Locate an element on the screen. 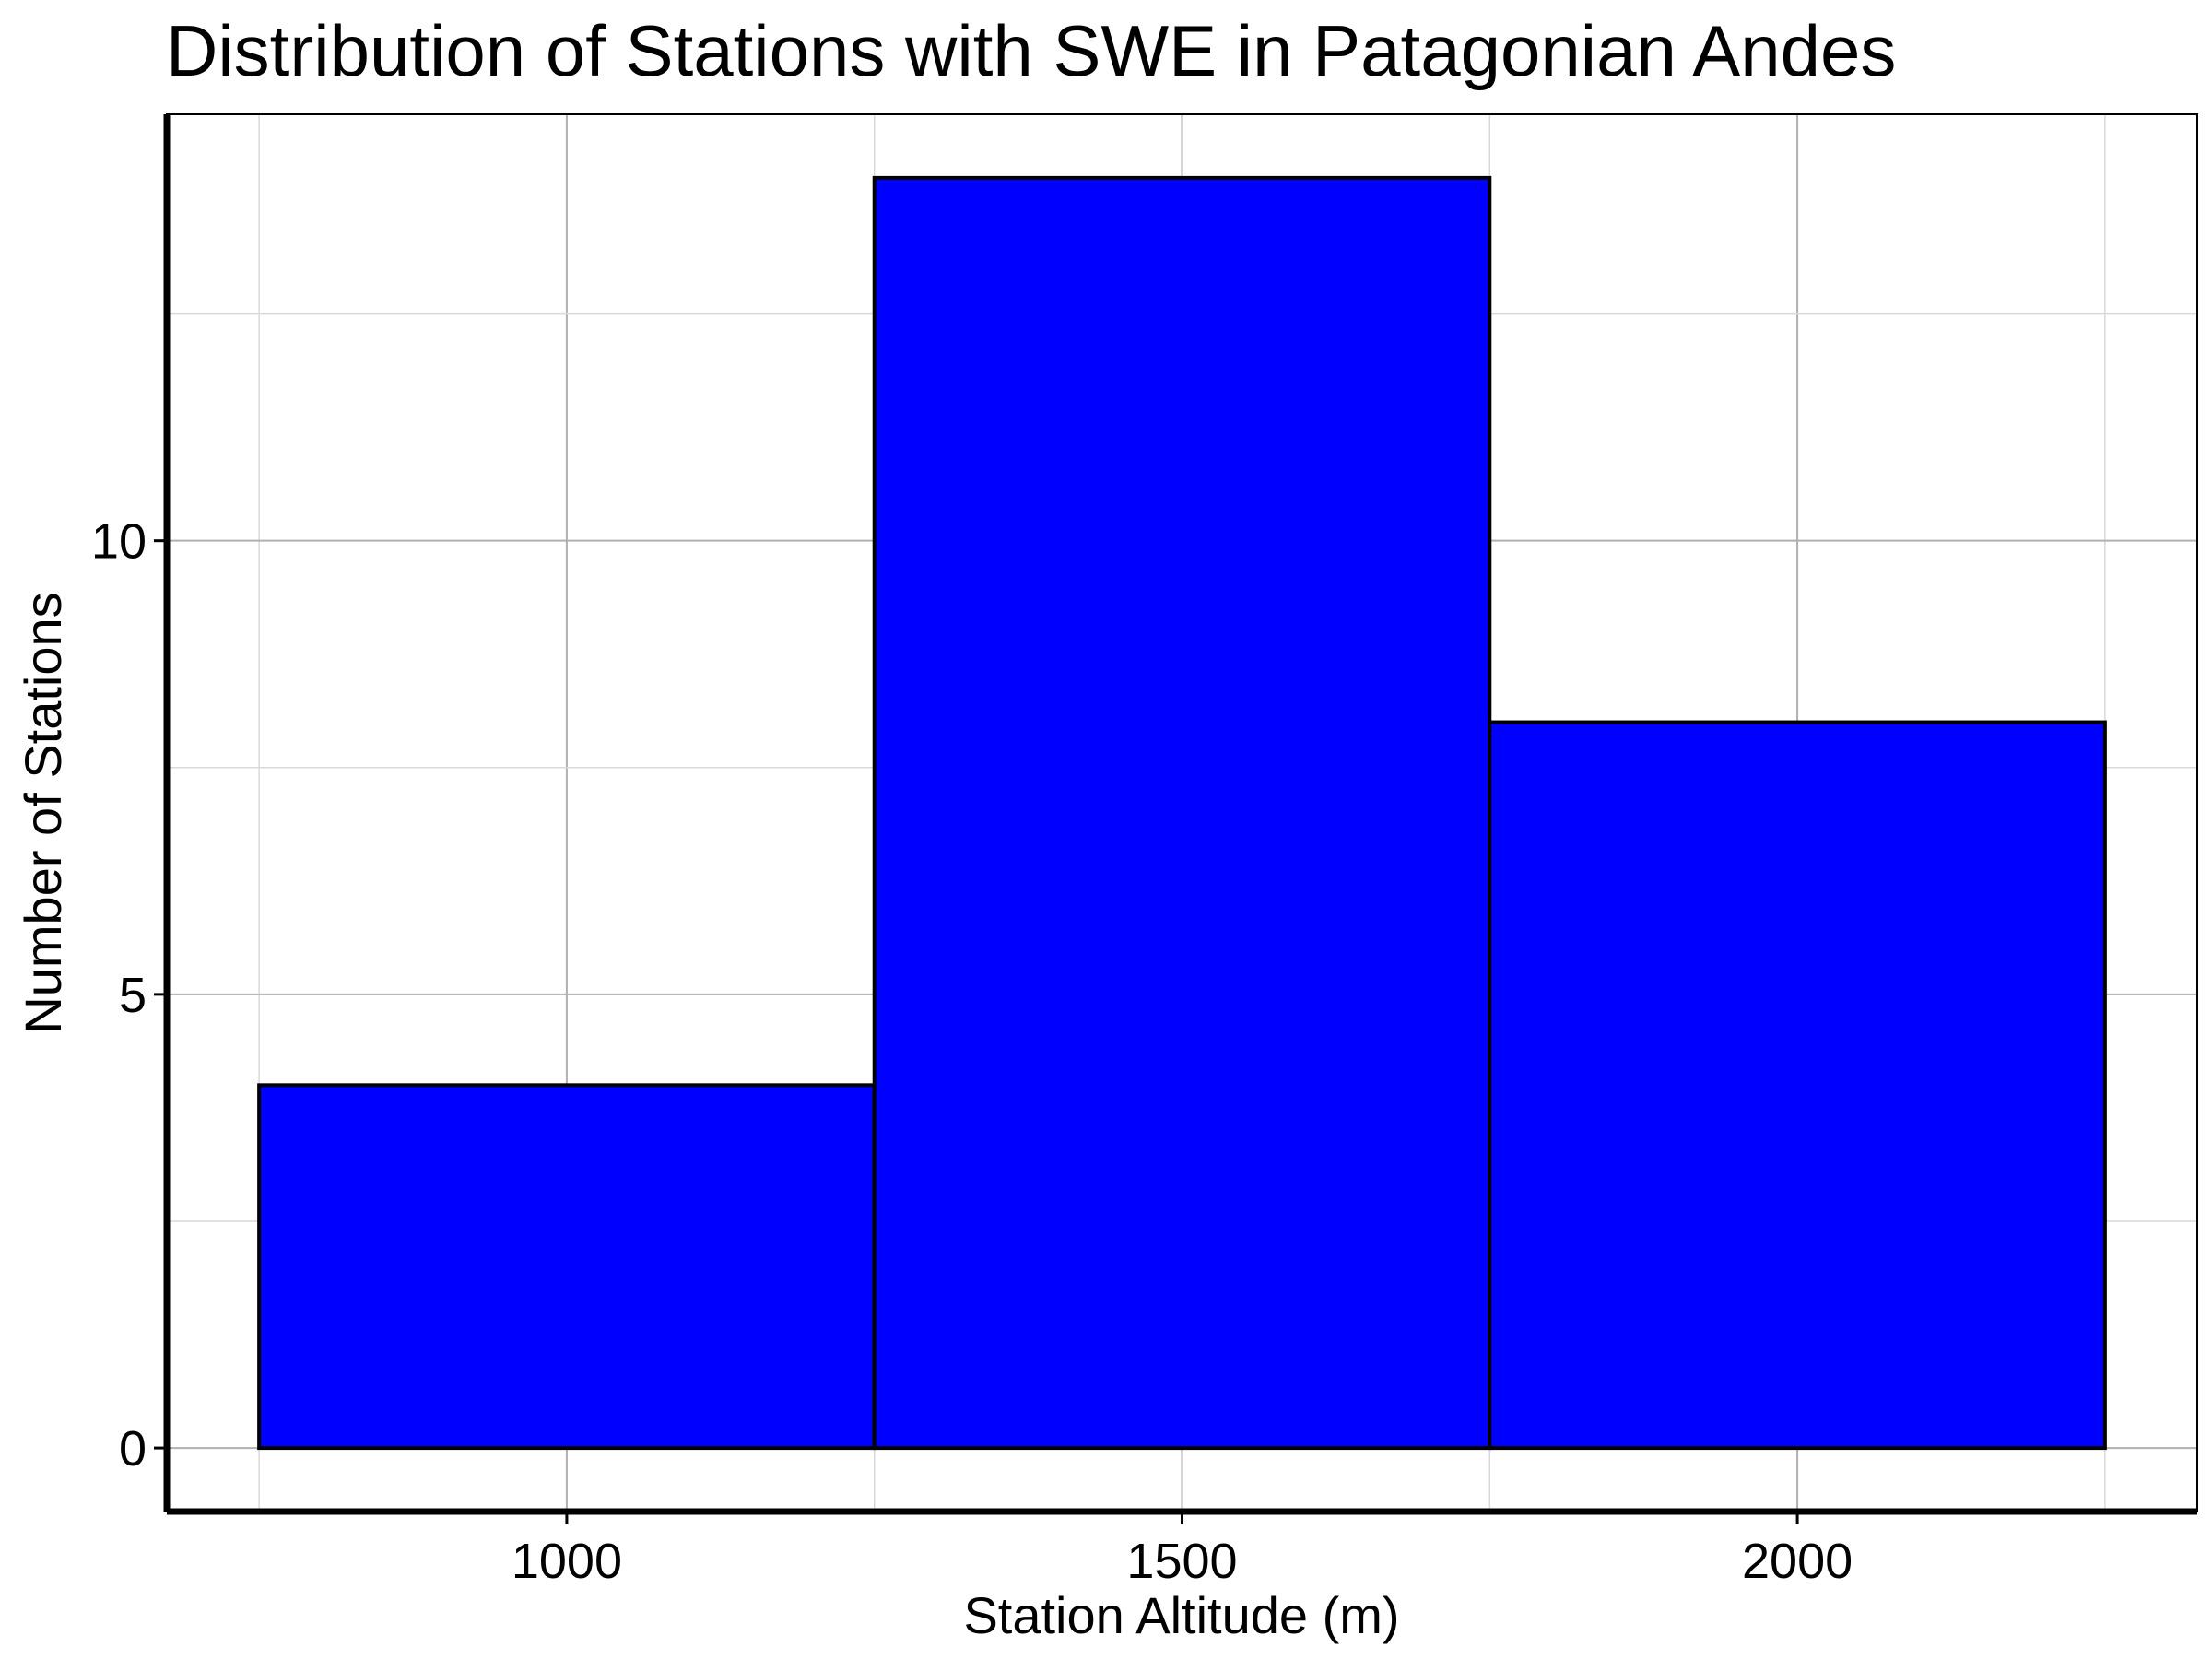 The width and height of the screenshot is (2212, 1659). y-tick-label: 0 is located at coordinates (133, 1449).